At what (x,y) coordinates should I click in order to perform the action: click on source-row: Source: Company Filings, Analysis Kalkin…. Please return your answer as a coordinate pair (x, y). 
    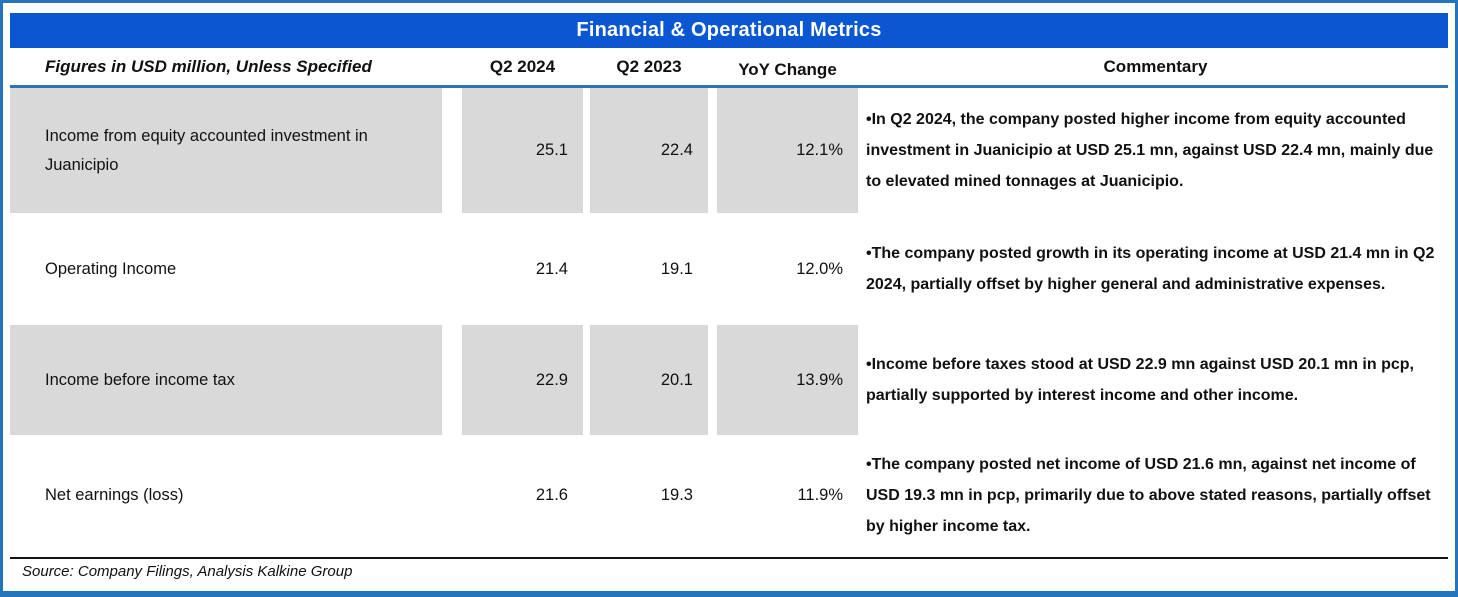
    Looking at the image, I should click on (729, 569).